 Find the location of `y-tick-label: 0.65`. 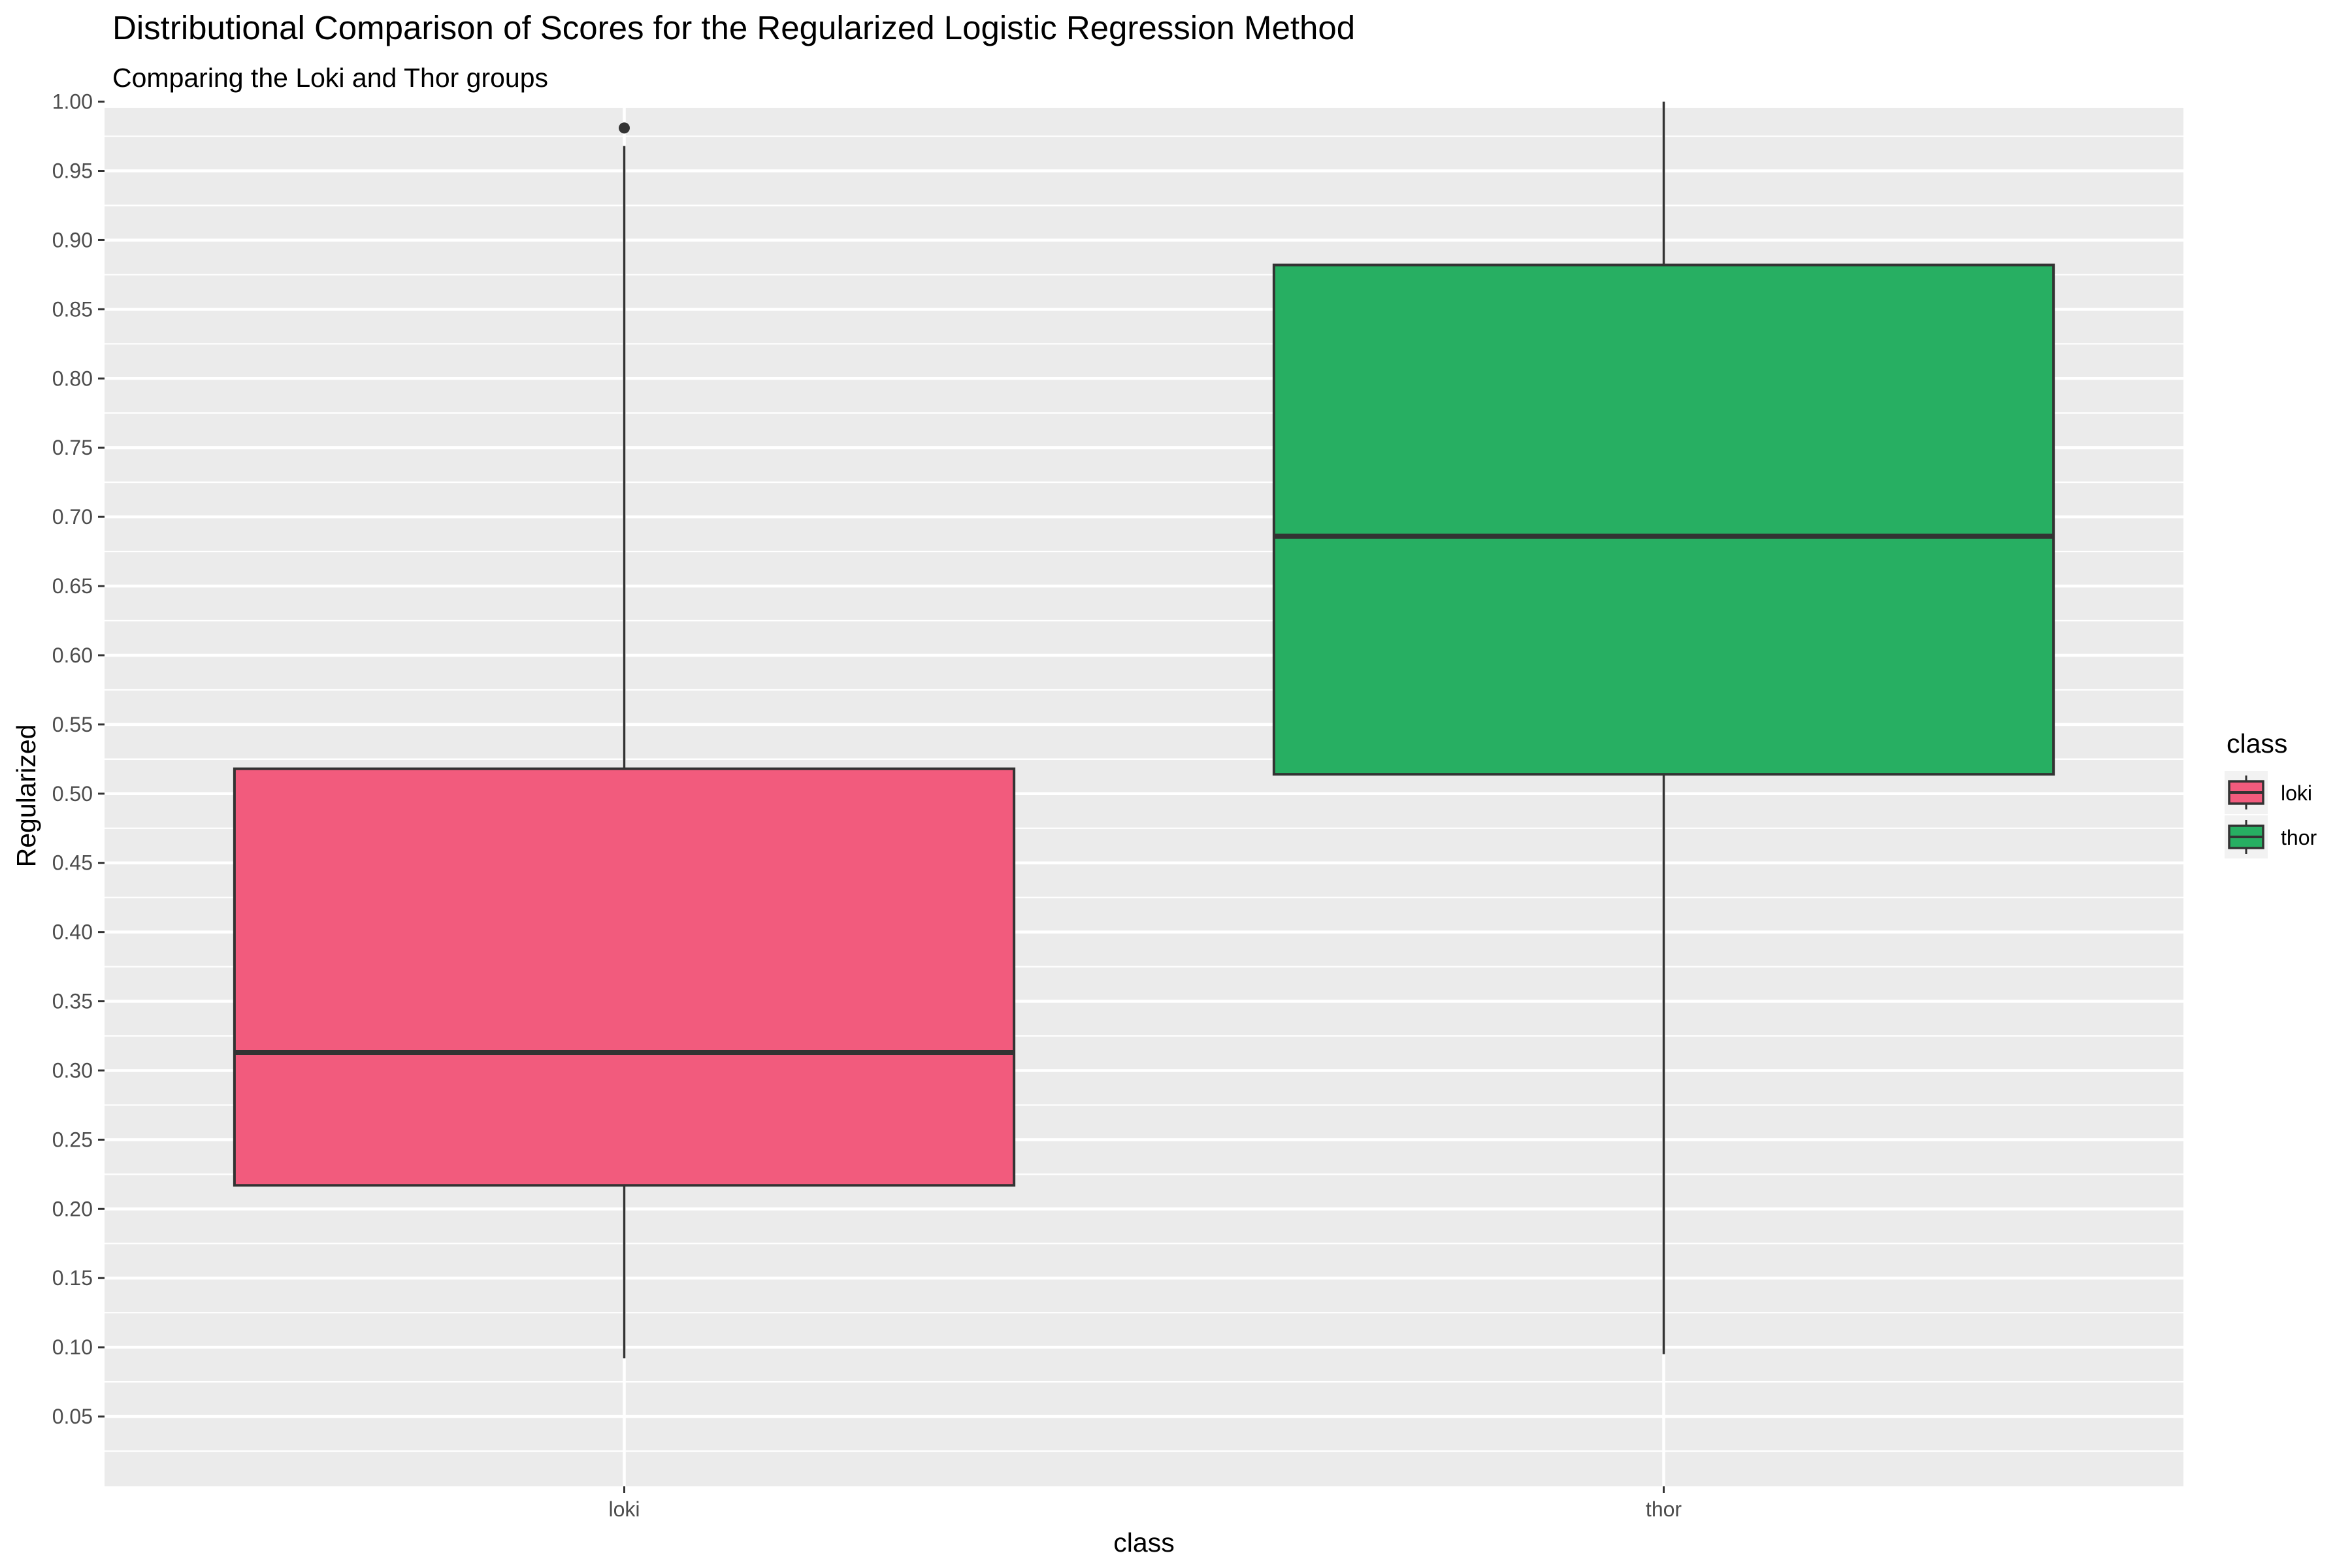

y-tick-label: 0.65 is located at coordinates (72, 586).